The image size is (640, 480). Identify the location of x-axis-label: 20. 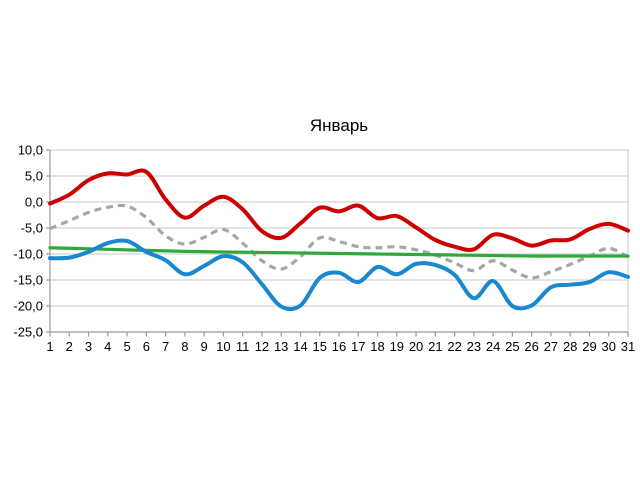
(416, 346).